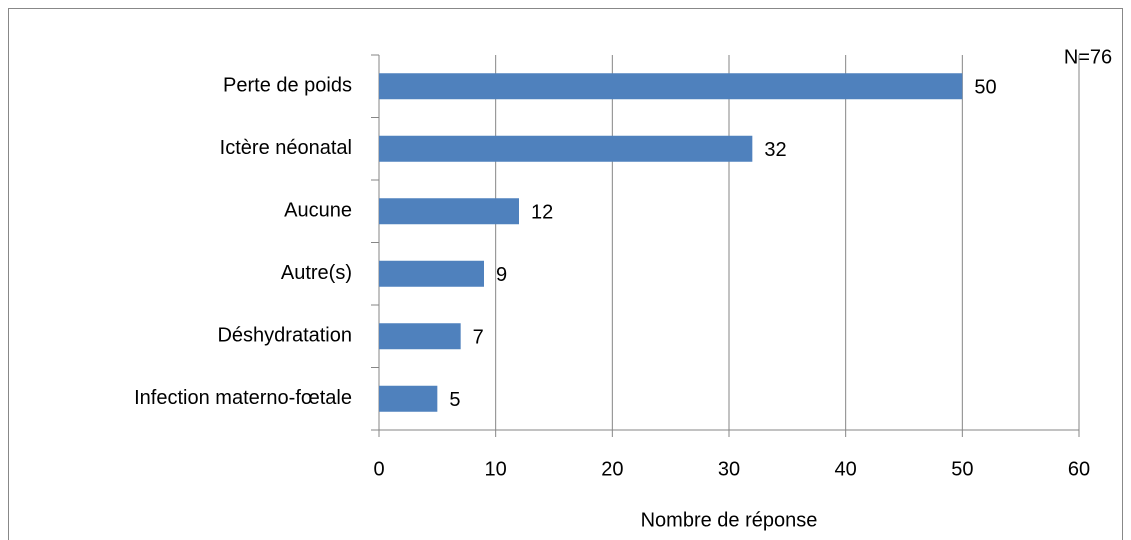 The image size is (1131, 540). What do you see at coordinates (287, 86) in the screenshot?
I see `y-tick-label: Perte de poids` at bounding box center [287, 86].